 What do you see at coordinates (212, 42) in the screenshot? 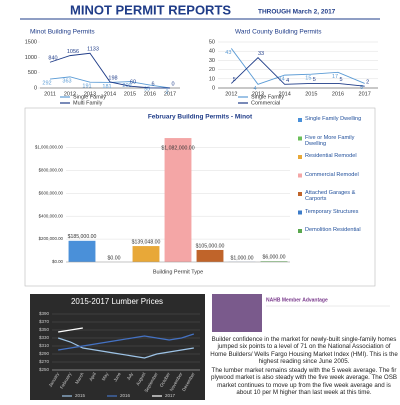
I see `y-tick-label: 50` at bounding box center [212, 42].